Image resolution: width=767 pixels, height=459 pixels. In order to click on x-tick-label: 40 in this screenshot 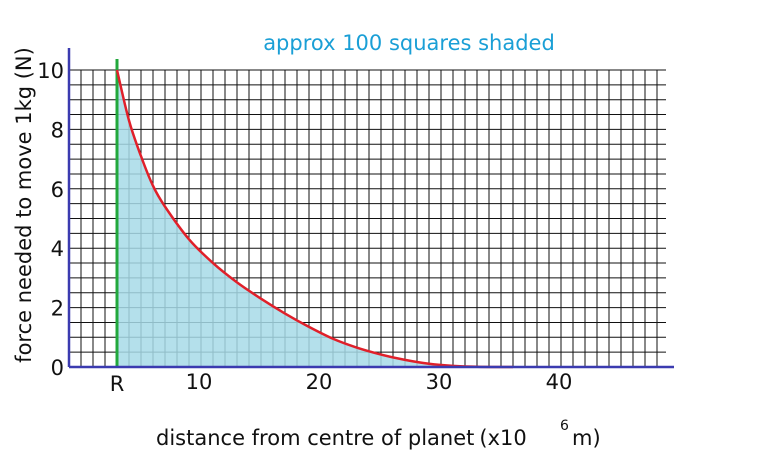, I will do `click(559, 382)`.